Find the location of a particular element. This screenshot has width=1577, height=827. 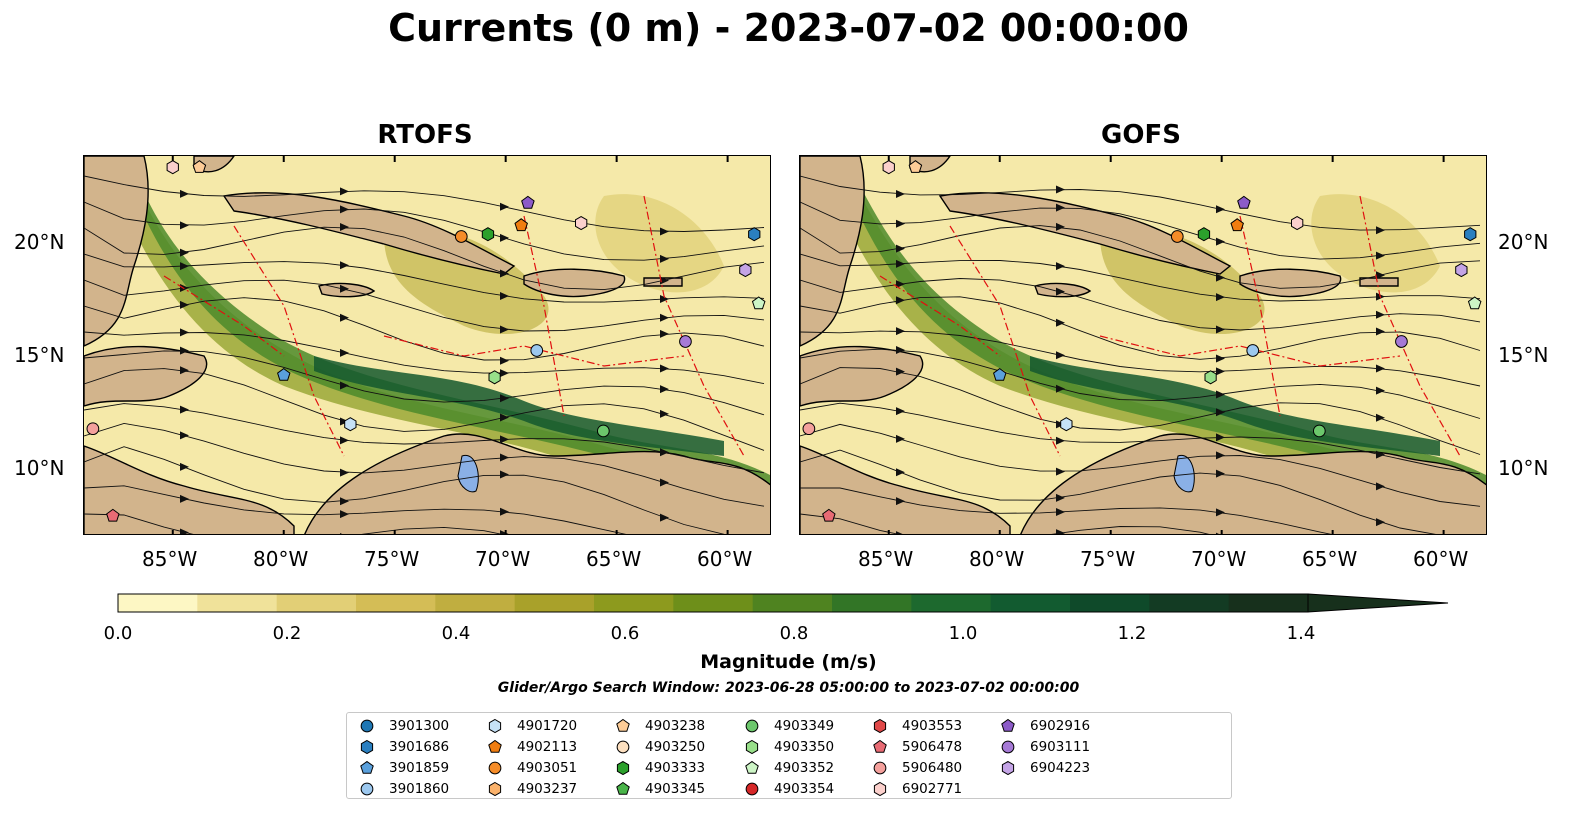

legend-label: 4903345 is located at coordinates (675, 789).